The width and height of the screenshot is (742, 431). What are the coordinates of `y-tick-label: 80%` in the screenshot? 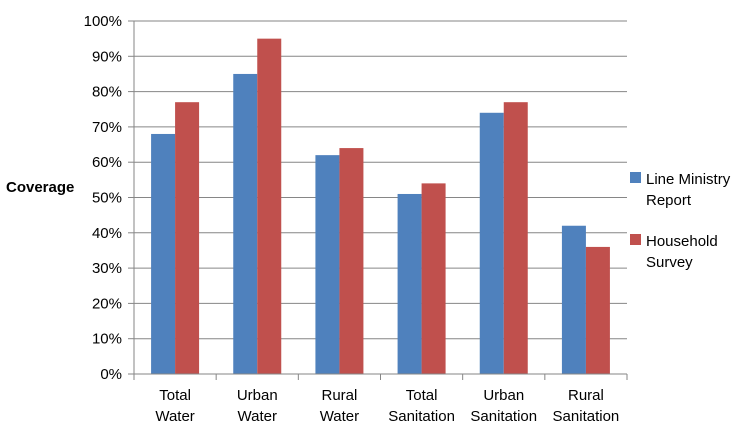 It's located at (107, 92).